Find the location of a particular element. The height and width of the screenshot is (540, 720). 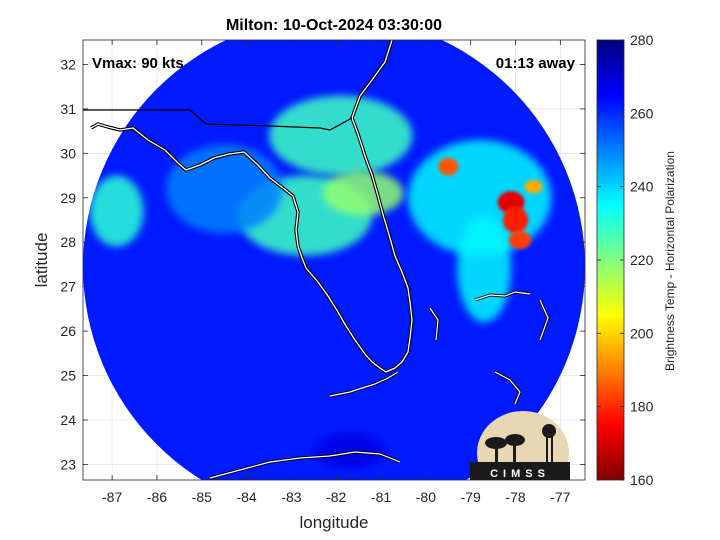

x-tick-label: -84 is located at coordinates (246, 497).